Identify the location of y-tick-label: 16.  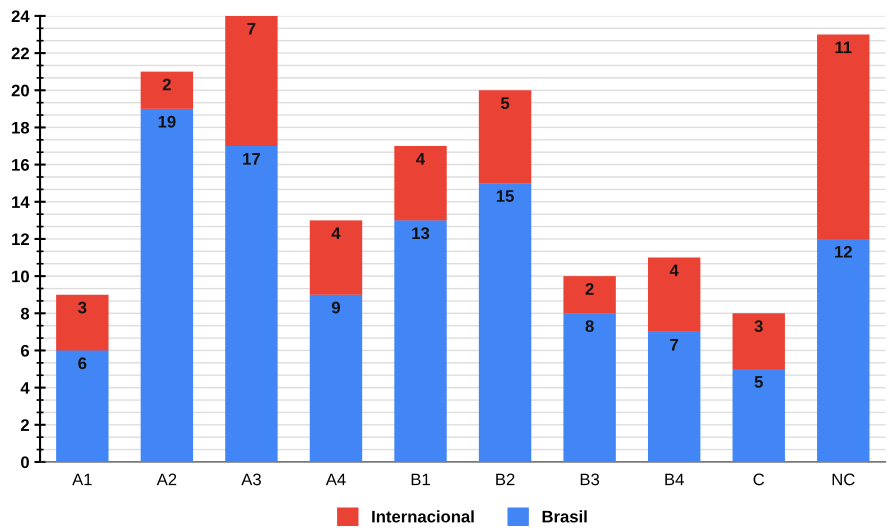
(21, 165).